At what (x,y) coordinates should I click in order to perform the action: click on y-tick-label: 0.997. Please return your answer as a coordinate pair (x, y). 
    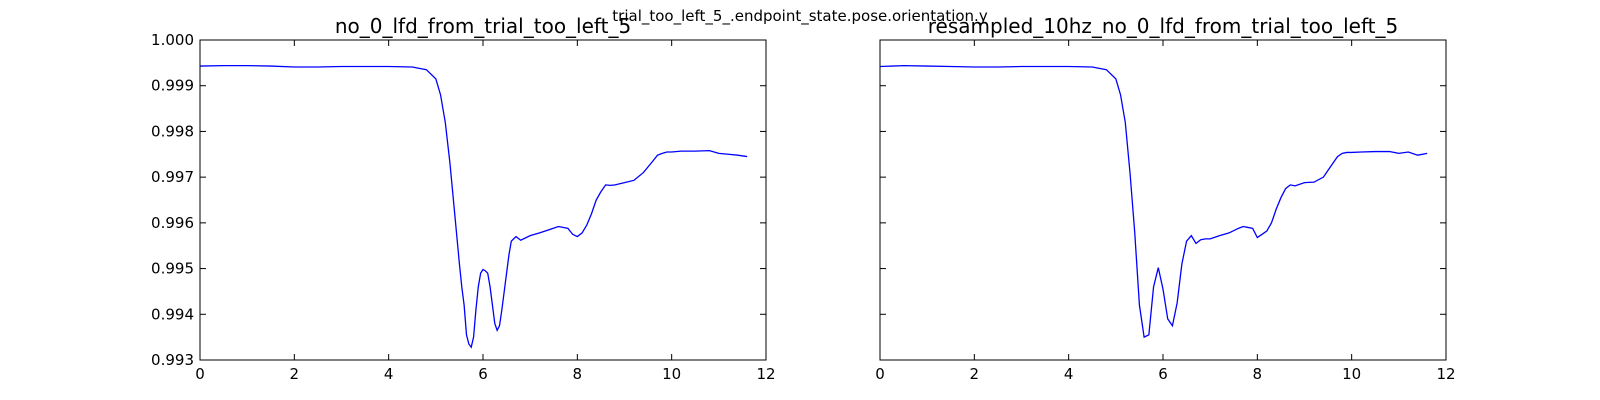
    Looking at the image, I should click on (172, 177).